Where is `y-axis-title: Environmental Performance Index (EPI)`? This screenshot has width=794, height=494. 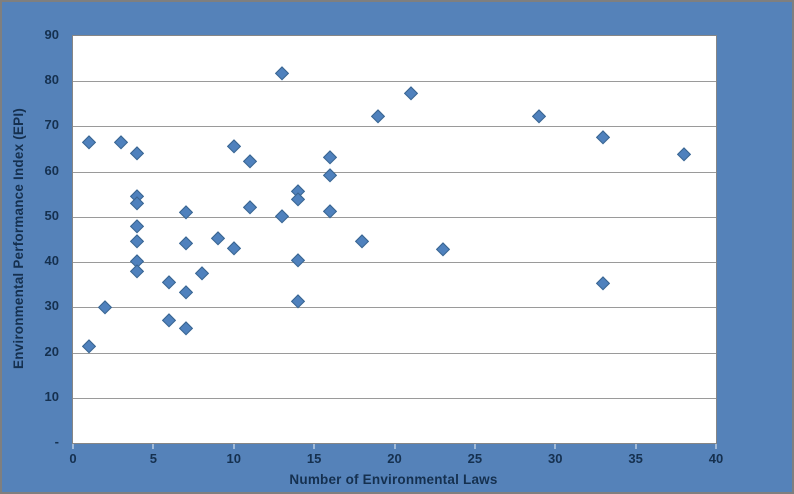
y-axis-title: Environmental Performance Index (EPI) is located at coordinates (18, 238).